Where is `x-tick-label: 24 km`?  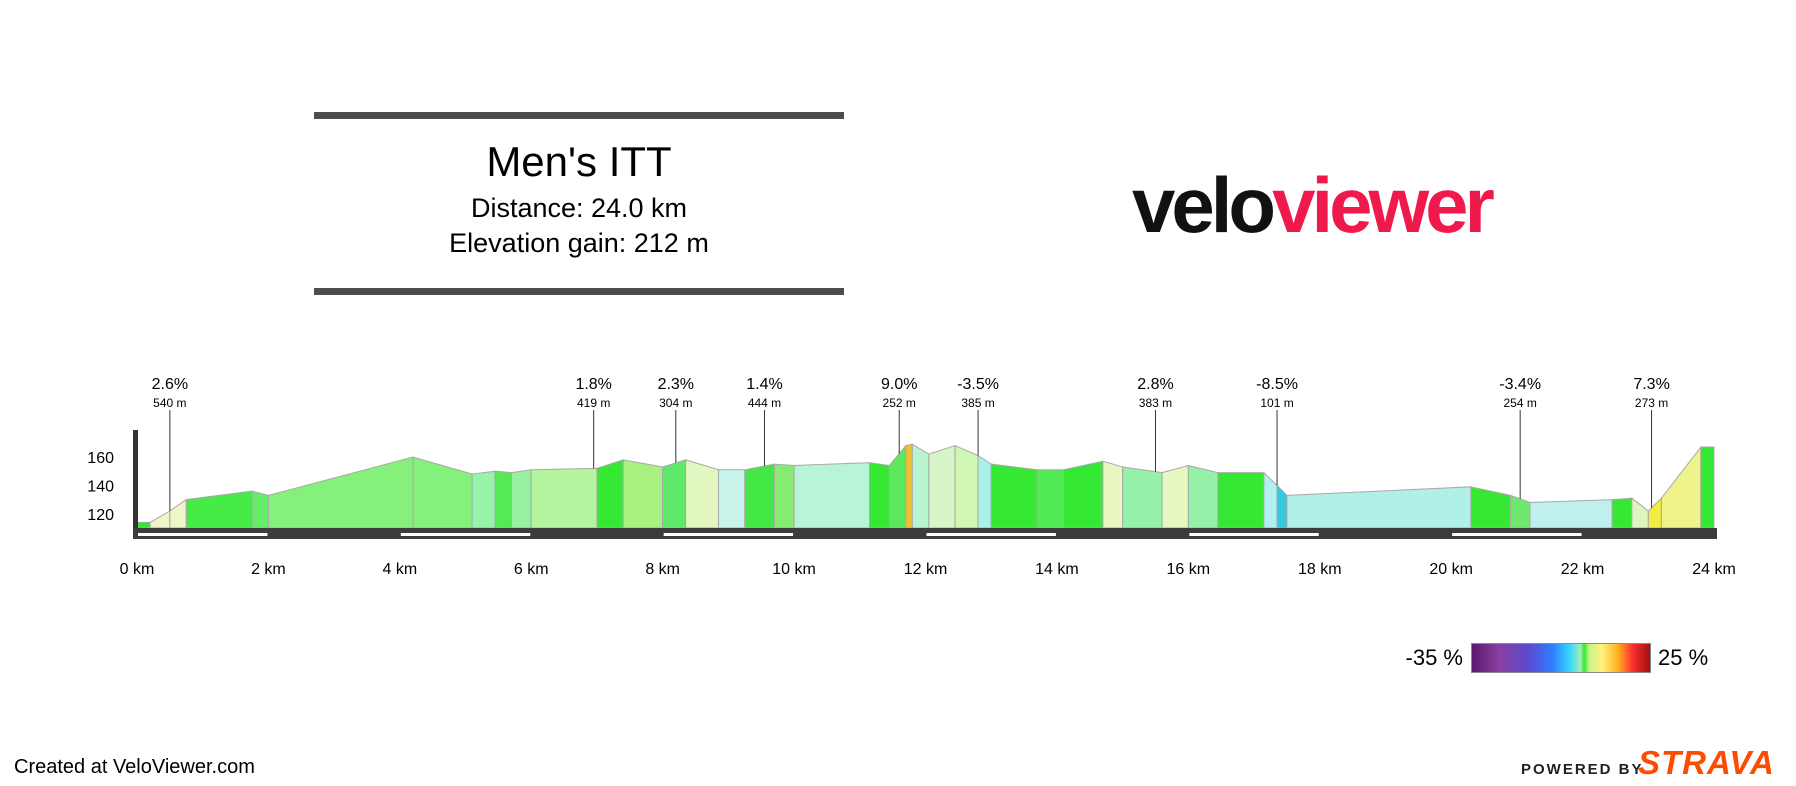
x-tick-label: 24 km is located at coordinates (1714, 569).